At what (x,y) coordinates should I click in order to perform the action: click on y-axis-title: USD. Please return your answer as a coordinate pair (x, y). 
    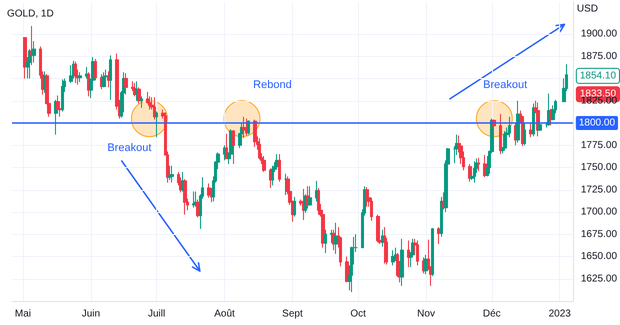
    Looking at the image, I should click on (587, 9).